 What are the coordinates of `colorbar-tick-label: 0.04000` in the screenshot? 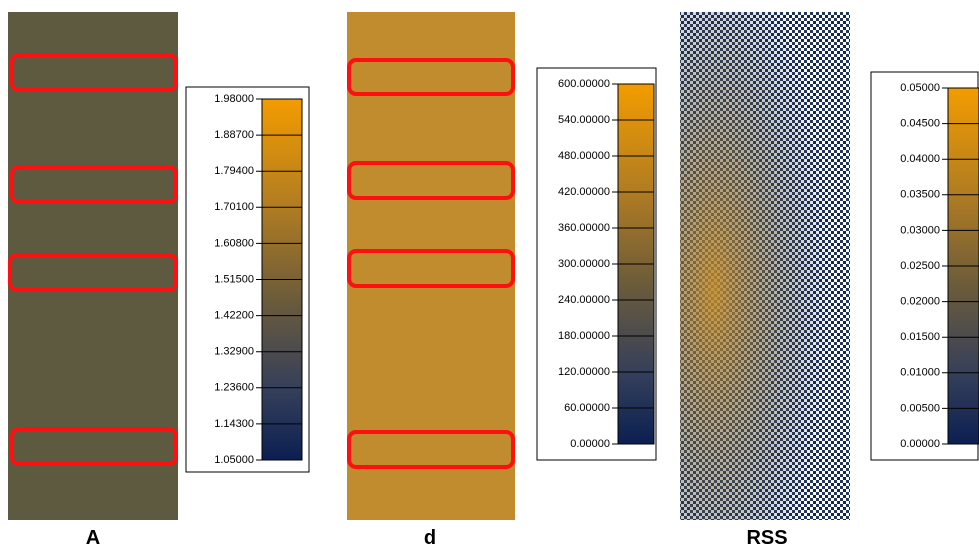 It's located at (920, 159).